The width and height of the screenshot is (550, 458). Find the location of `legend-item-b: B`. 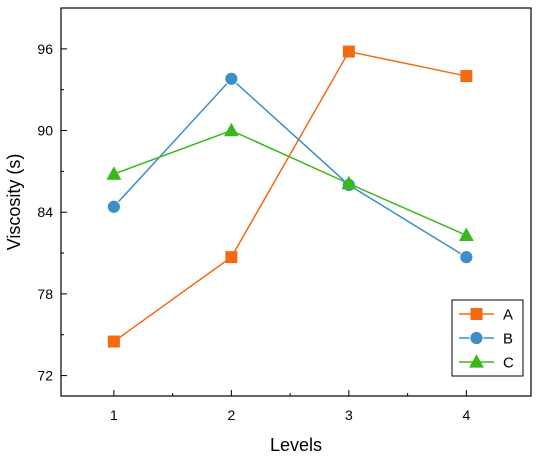

legend-item-b: B is located at coordinates (486, 339).